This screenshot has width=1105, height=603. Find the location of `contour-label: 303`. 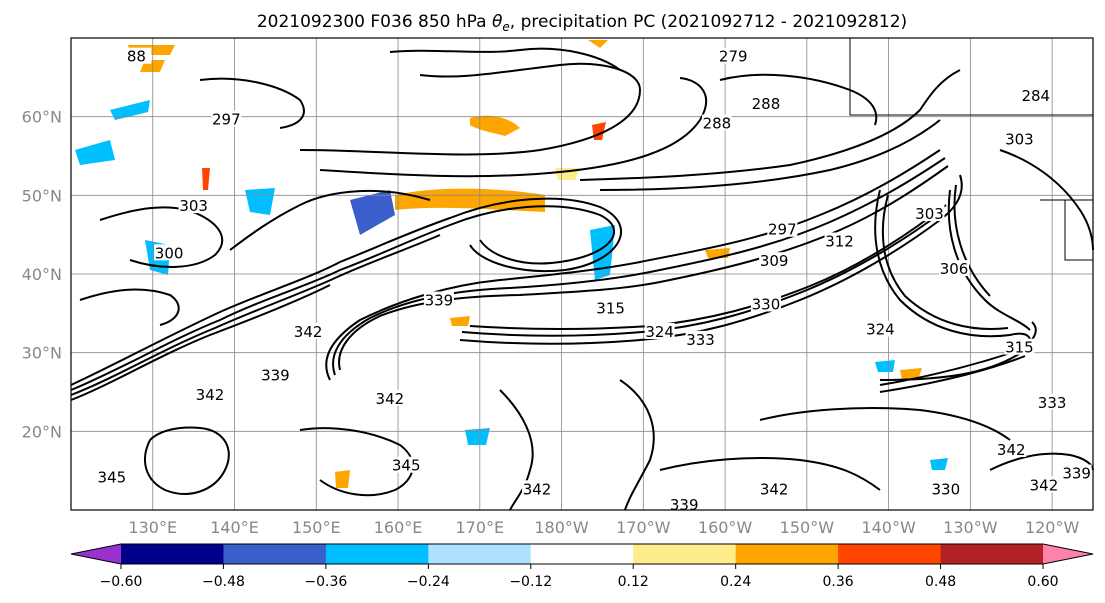

contour-label: 303 is located at coordinates (929, 214).